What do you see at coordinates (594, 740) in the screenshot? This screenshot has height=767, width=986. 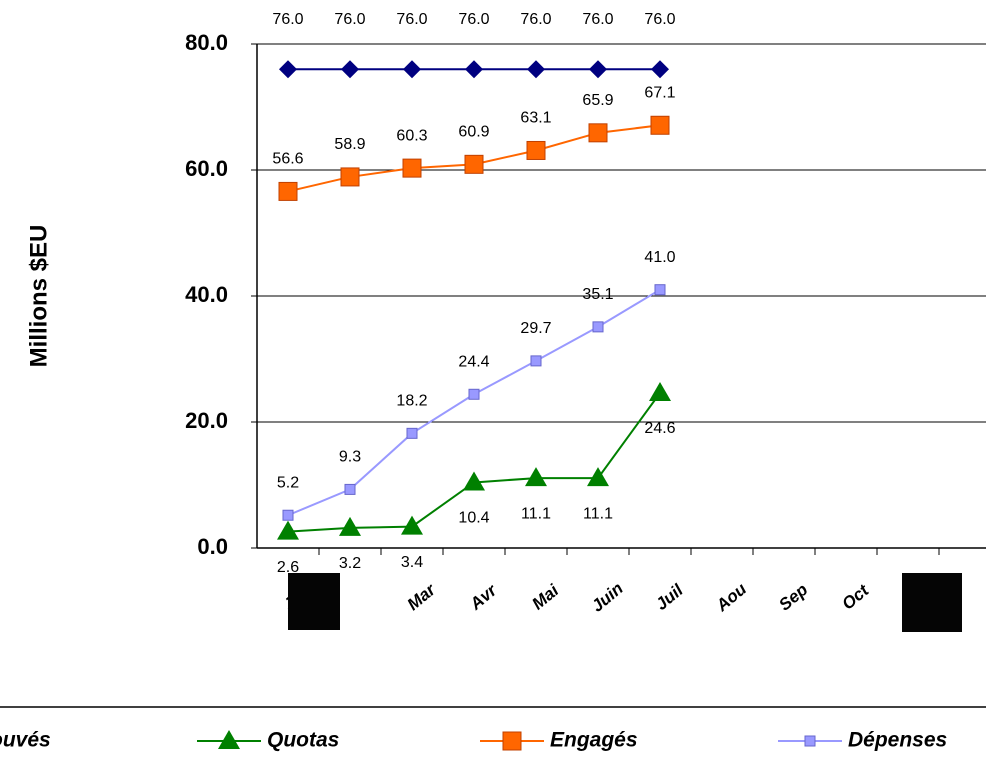 I see `legend-label: Engagés` at bounding box center [594, 740].